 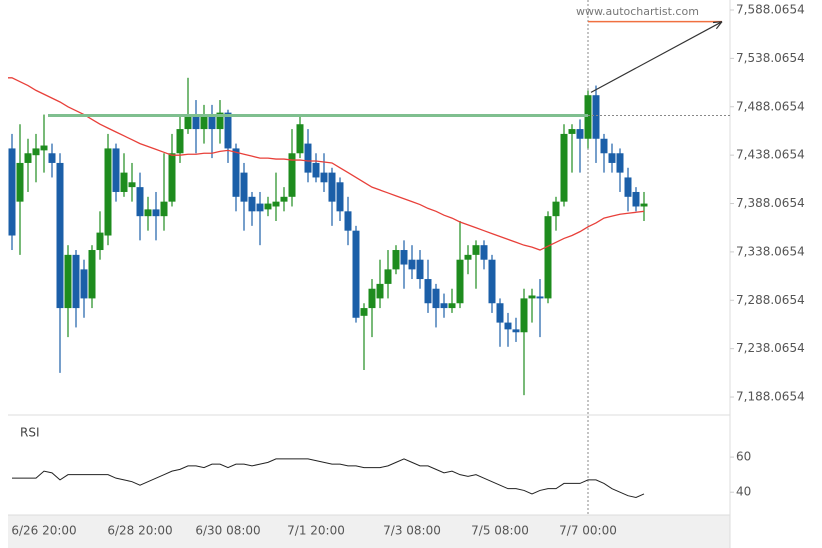 I want to click on x-tick-label: 7/7 00:00, so click(x=588, y=531).